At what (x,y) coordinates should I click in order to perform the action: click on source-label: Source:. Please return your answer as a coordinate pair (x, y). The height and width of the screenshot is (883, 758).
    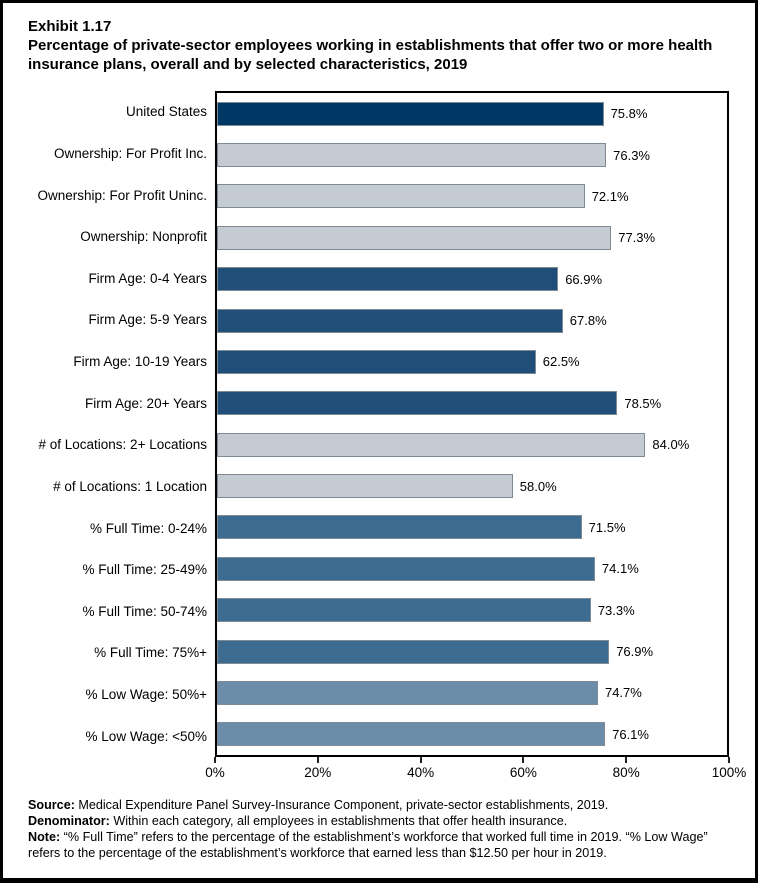
    Looking at the image, I should click on (51, 805).